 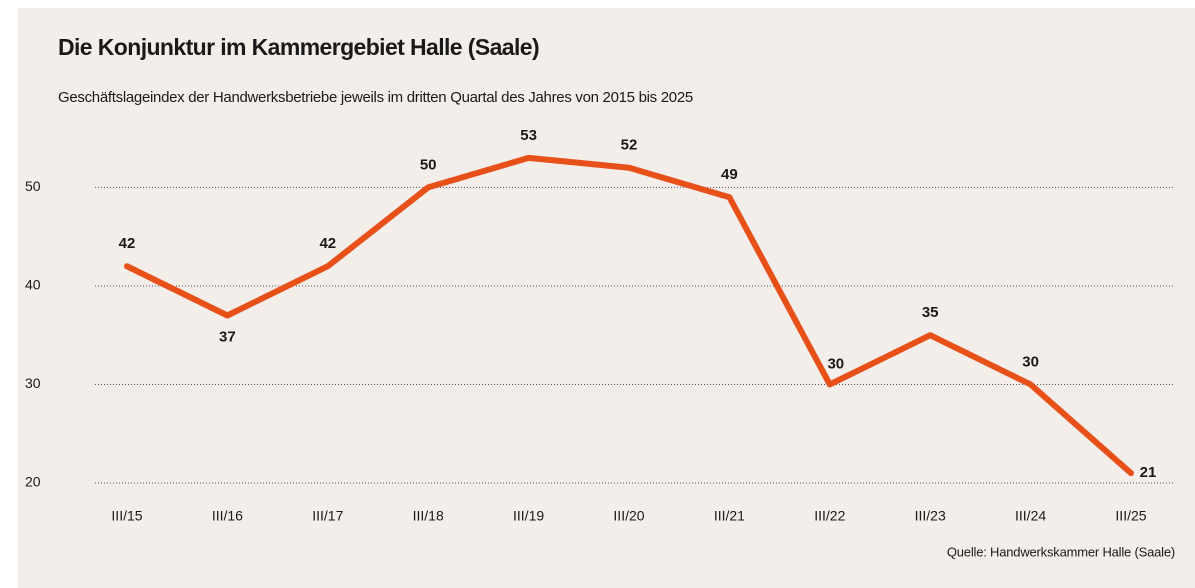 I want to click on x-tick-label: III/21, so click(x=729, y=516).